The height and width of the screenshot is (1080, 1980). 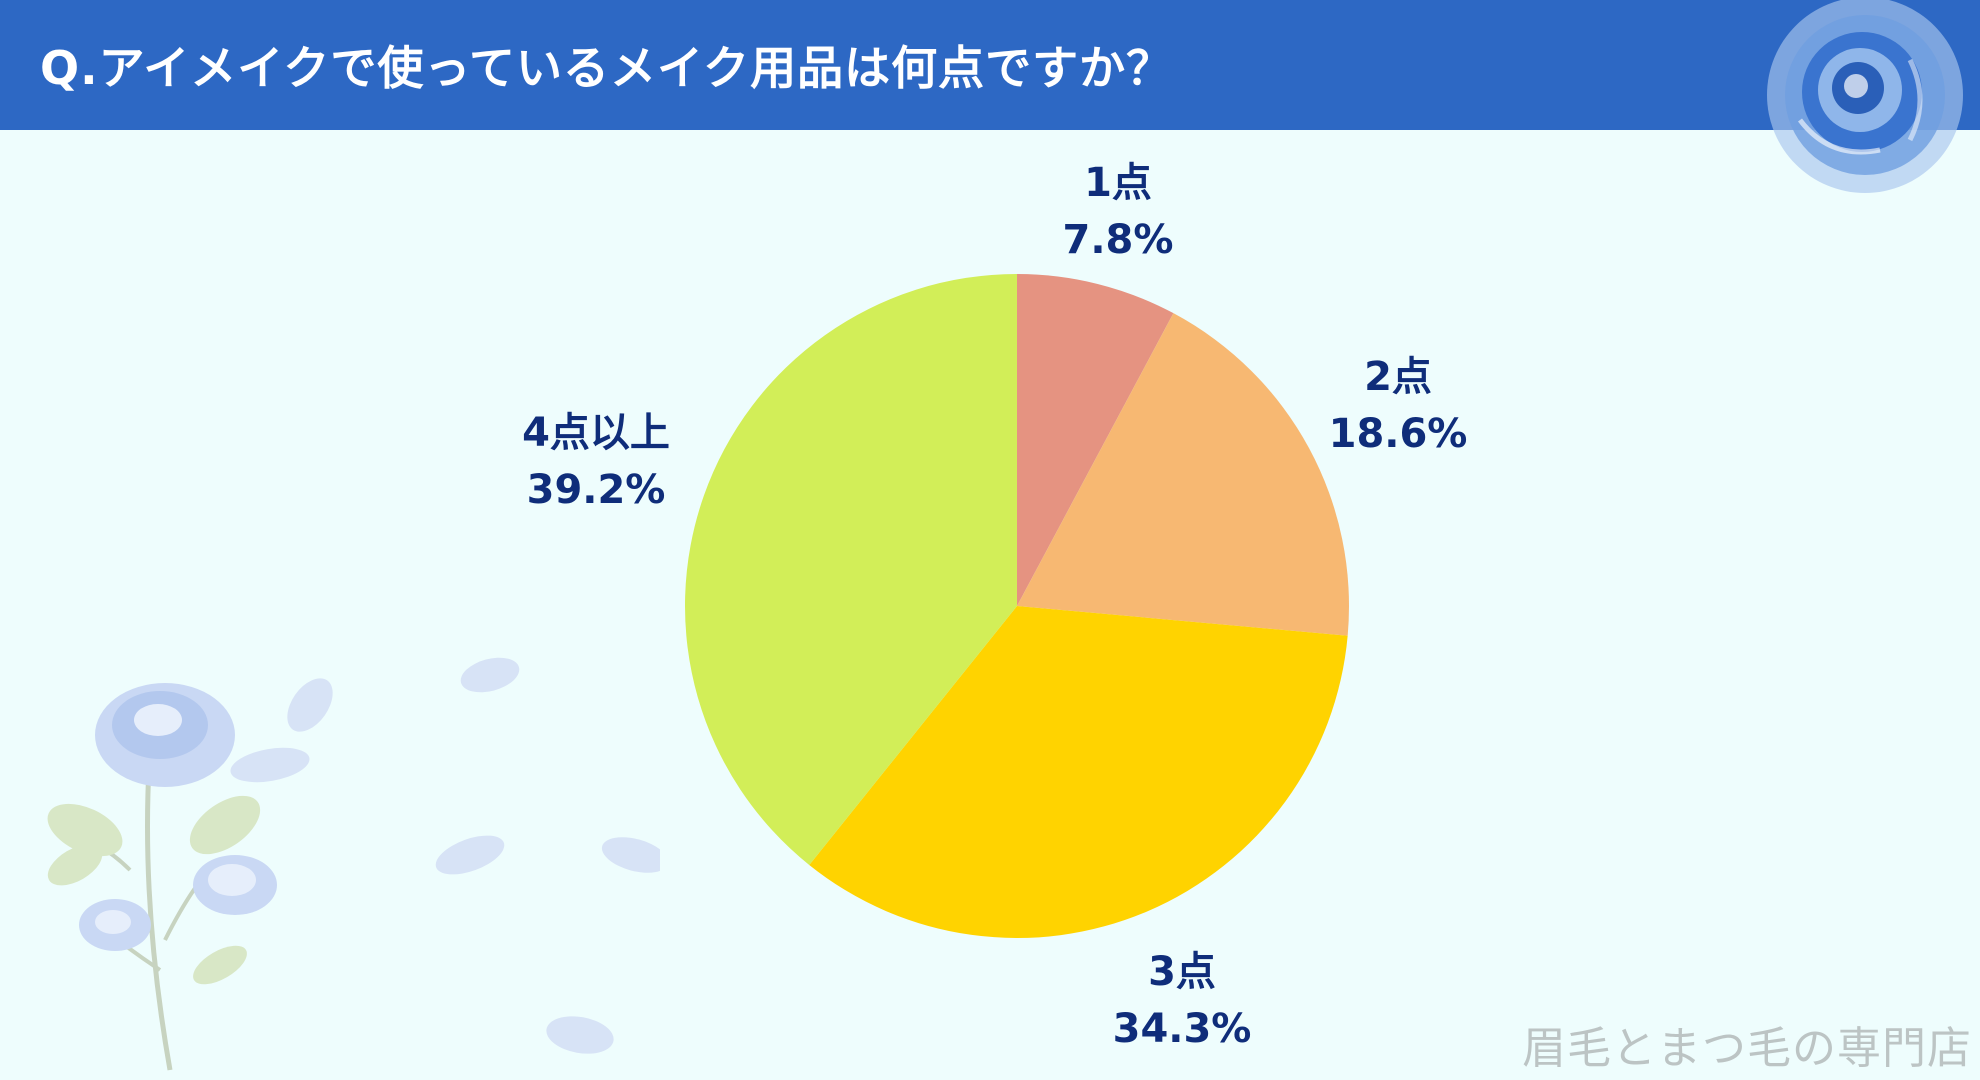 What do you see at coordinates (1398, 434) in the screenshot?
I see `slice-percent-label: 18.6%` at bounding box center [1398, 434].